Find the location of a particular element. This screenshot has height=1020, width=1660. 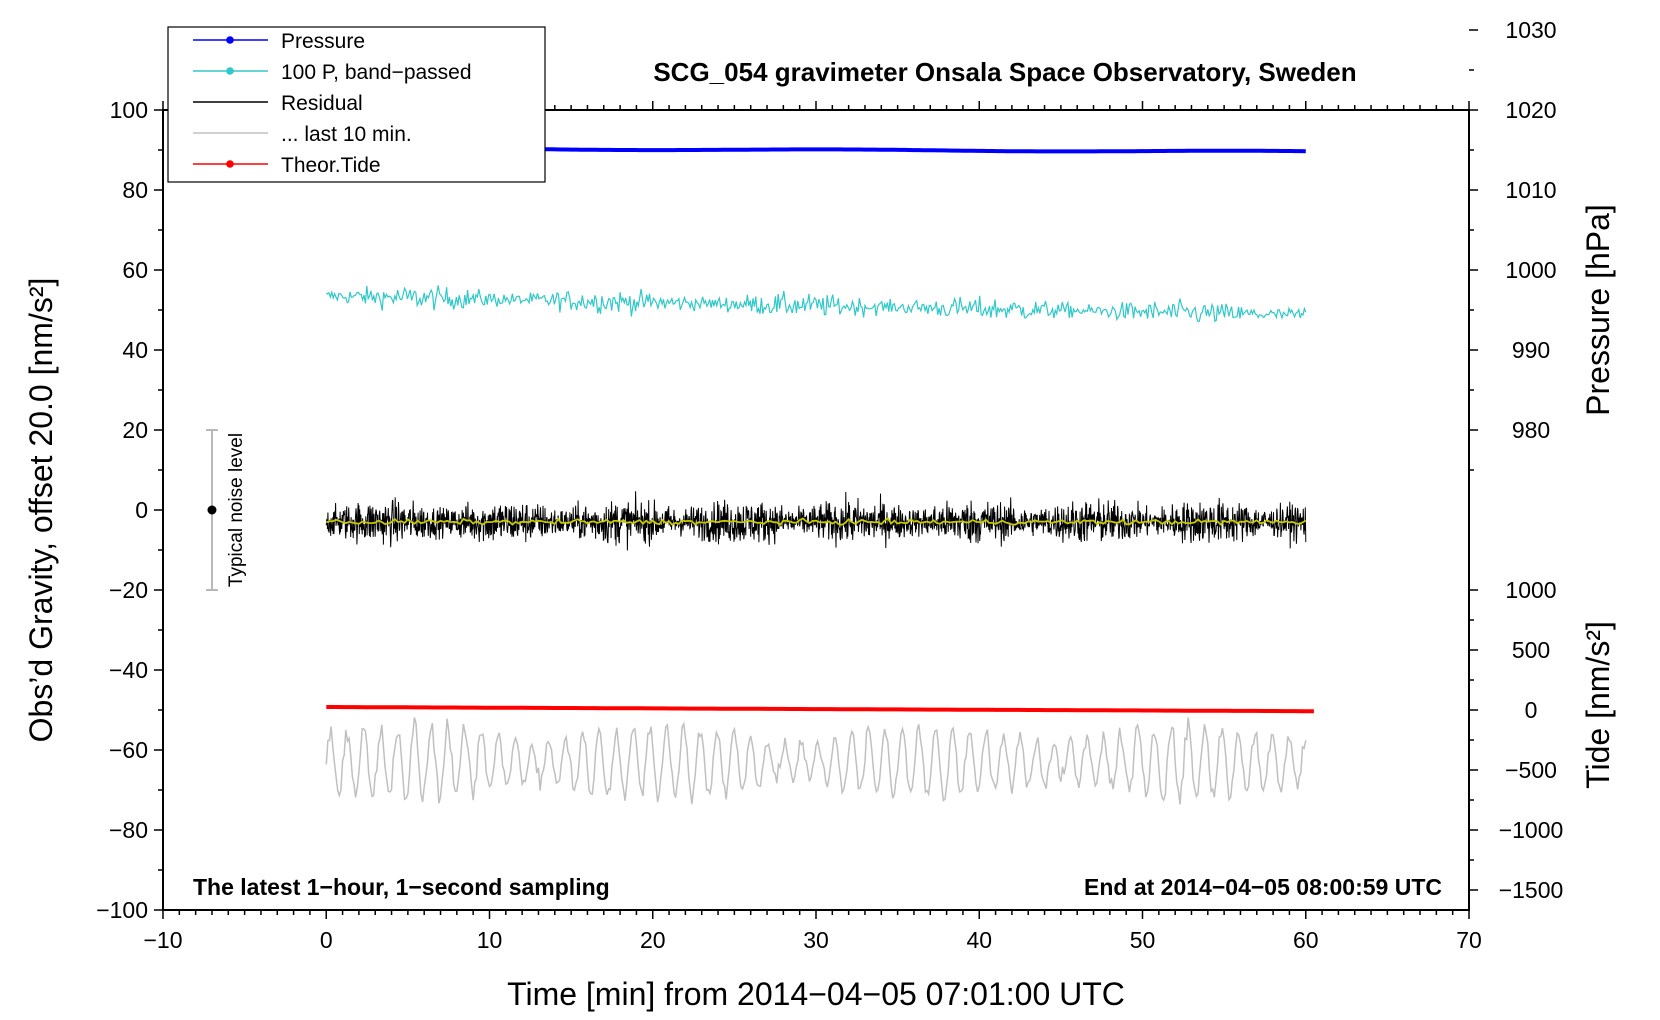

y-axis-title: Obs’d Gravity, offset 20.0 [nm/s²] is located at coordinates (41, 510).